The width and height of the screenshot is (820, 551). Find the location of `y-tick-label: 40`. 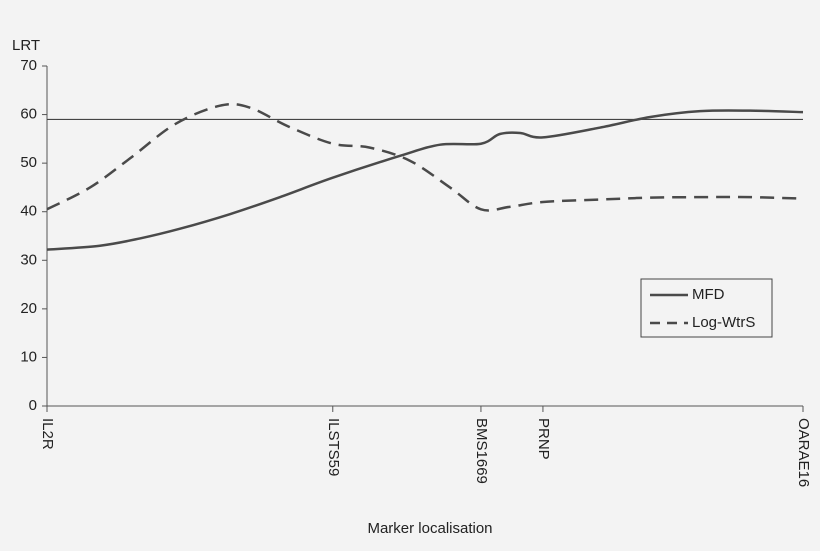

y-tick-label: 40 is located at coordinates (28, 211).